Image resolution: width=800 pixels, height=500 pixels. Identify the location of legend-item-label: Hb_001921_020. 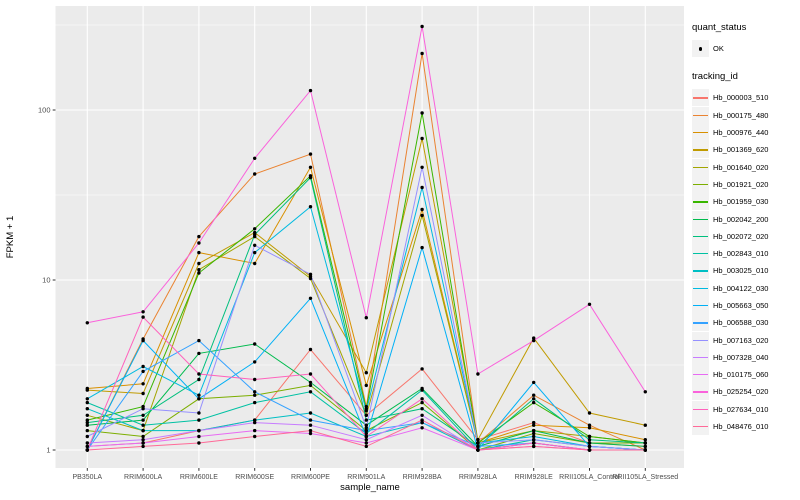
(741, 184).